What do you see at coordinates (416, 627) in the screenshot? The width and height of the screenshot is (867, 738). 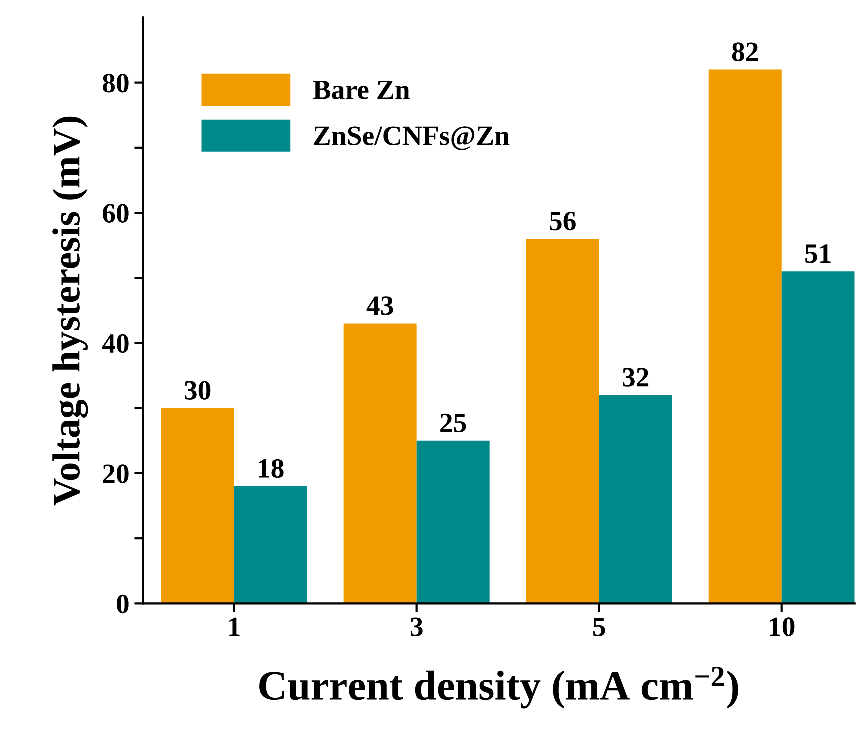 I see `x-tick-label: 3` at bounding box center [416, 627].